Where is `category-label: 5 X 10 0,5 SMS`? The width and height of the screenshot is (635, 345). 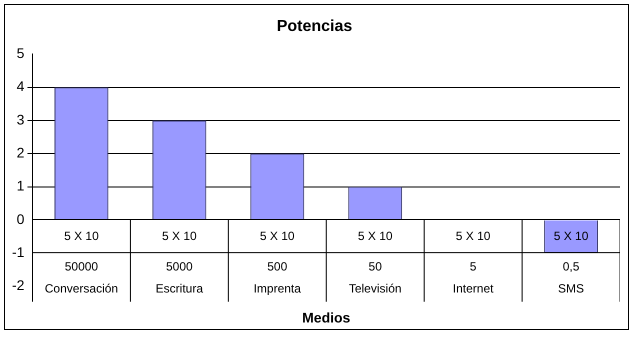 category-label: 5 X 10 0,5 SMS is located at coordinates (571, 262).